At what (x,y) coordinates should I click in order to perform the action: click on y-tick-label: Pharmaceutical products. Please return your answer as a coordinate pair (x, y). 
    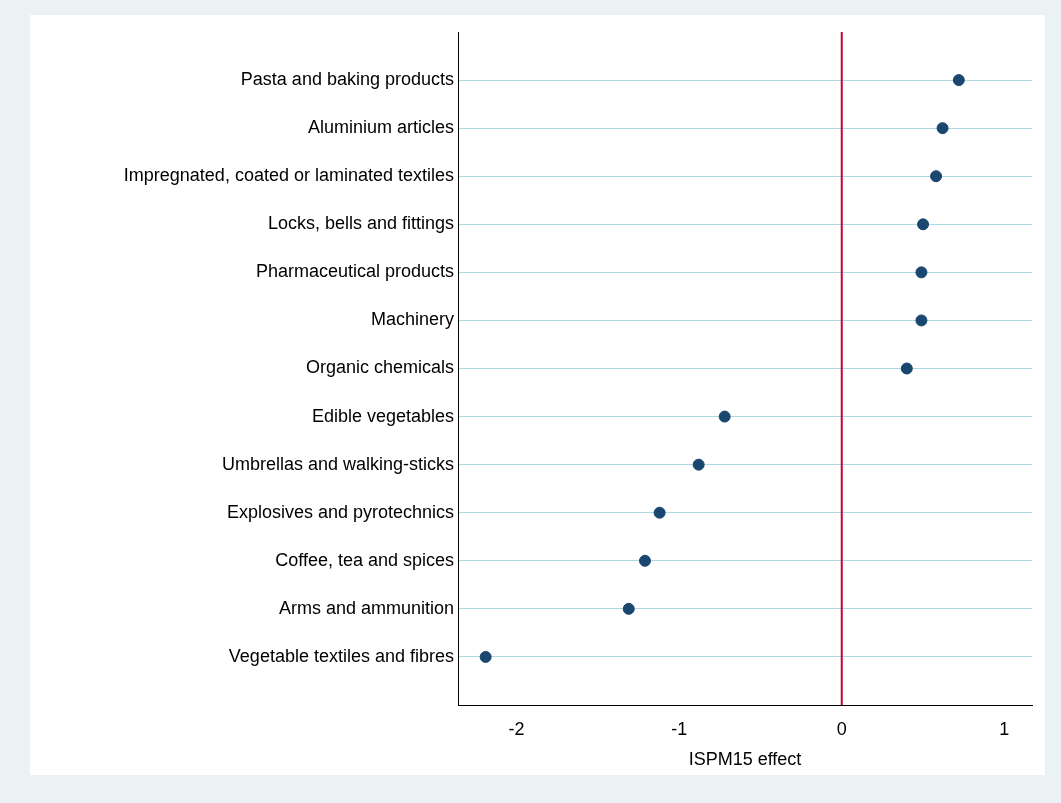
    Looking at the image, I should click on (354, 271).